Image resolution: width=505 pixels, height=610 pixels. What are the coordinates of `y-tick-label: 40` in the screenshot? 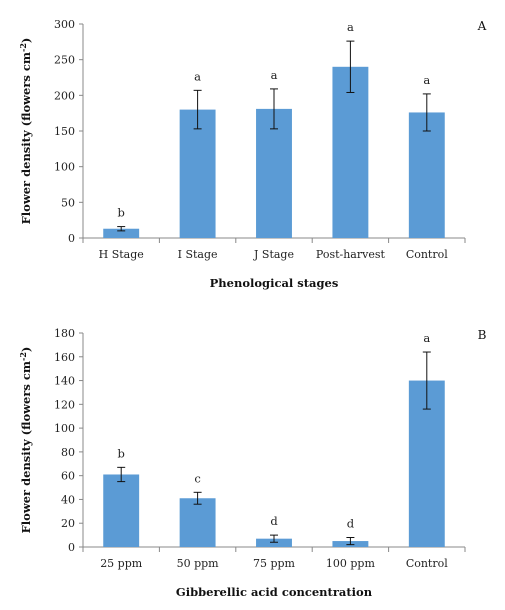 It's located at (68, 499).